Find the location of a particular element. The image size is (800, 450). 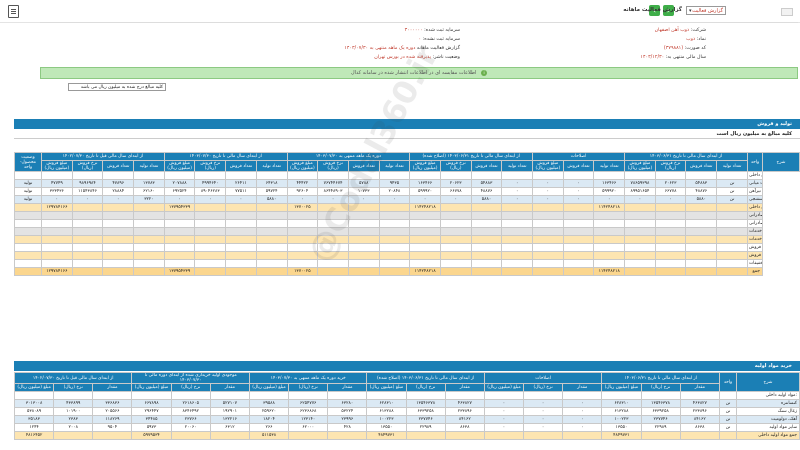

column-subheader: مقدار is located at coordinates (229, 387).